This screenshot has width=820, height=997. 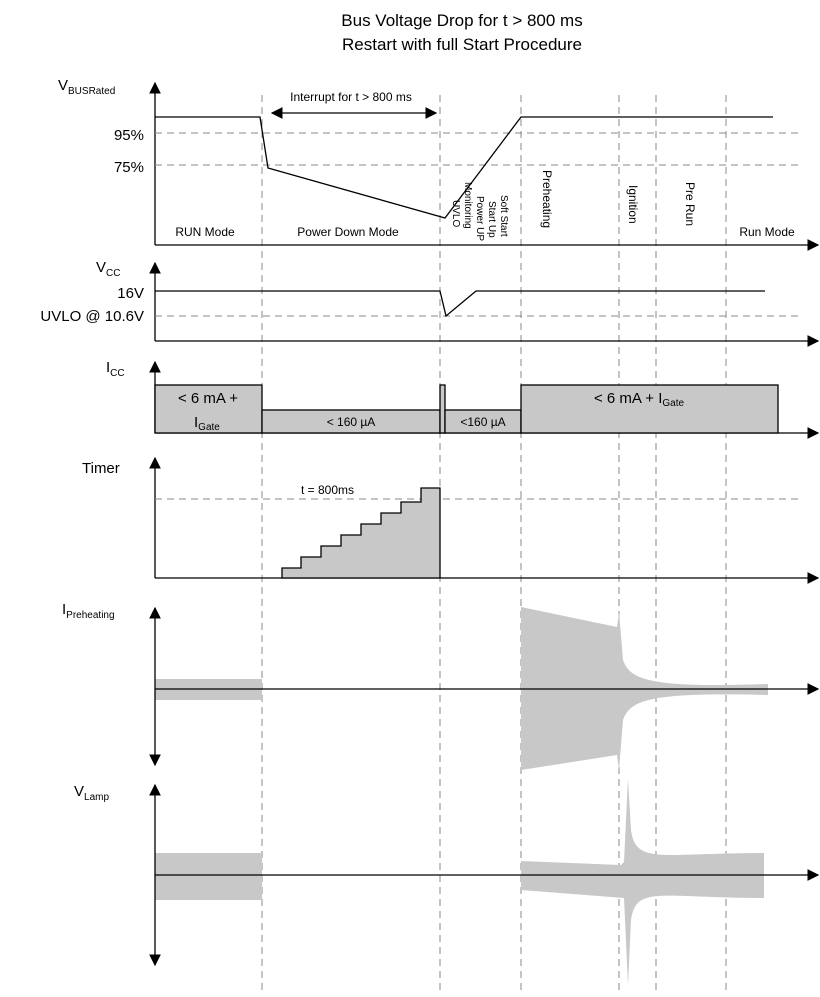 What do you see at coordinates (462, 44) in the screenshot?
I see `title-line2: Restart with full Start Procedure` at bounding box center [462, 44].